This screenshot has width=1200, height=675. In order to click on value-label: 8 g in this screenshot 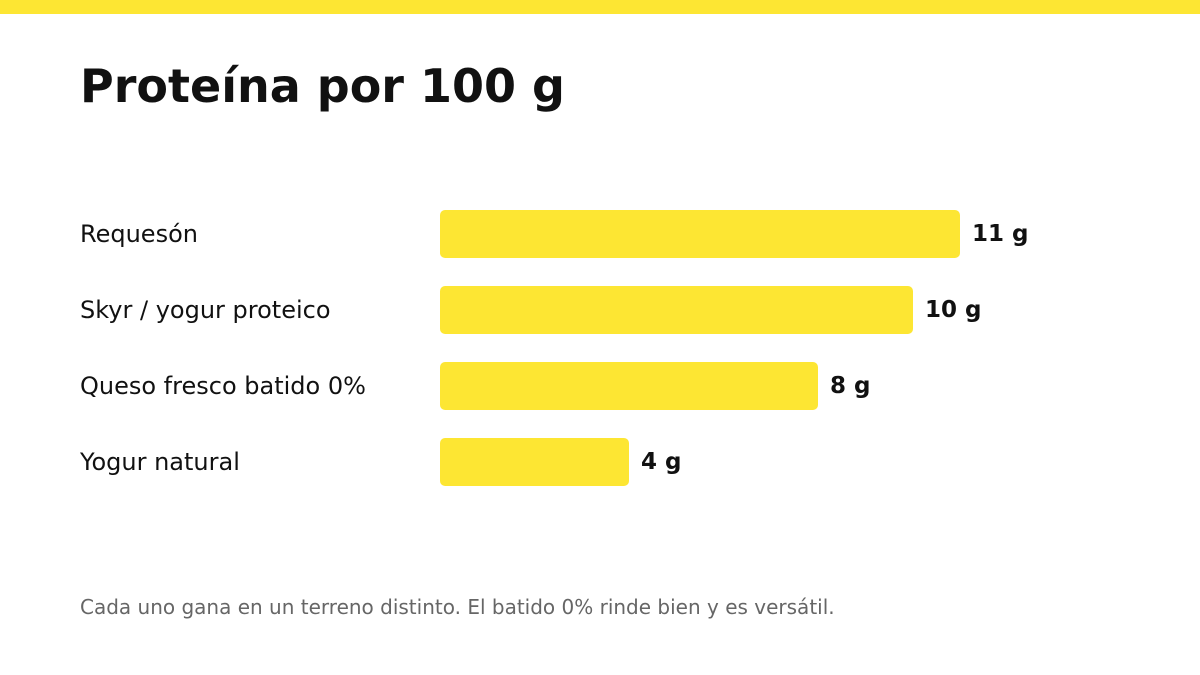, I will do `click(850, 386)`.